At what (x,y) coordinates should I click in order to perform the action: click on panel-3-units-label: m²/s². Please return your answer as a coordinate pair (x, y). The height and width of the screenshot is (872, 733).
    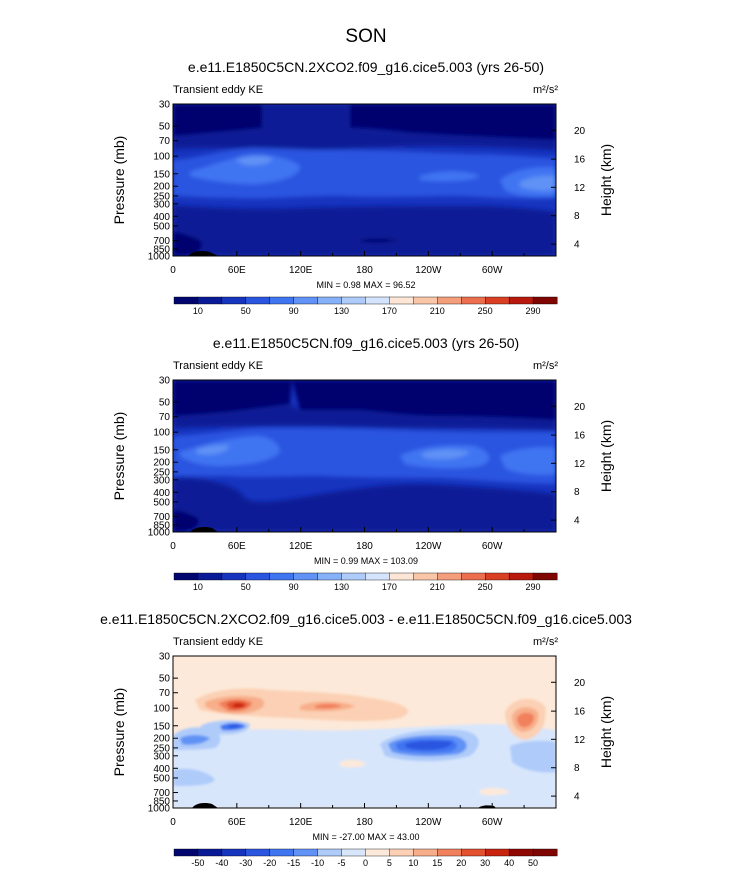
    Looking at the image, I should click on (545, 642).